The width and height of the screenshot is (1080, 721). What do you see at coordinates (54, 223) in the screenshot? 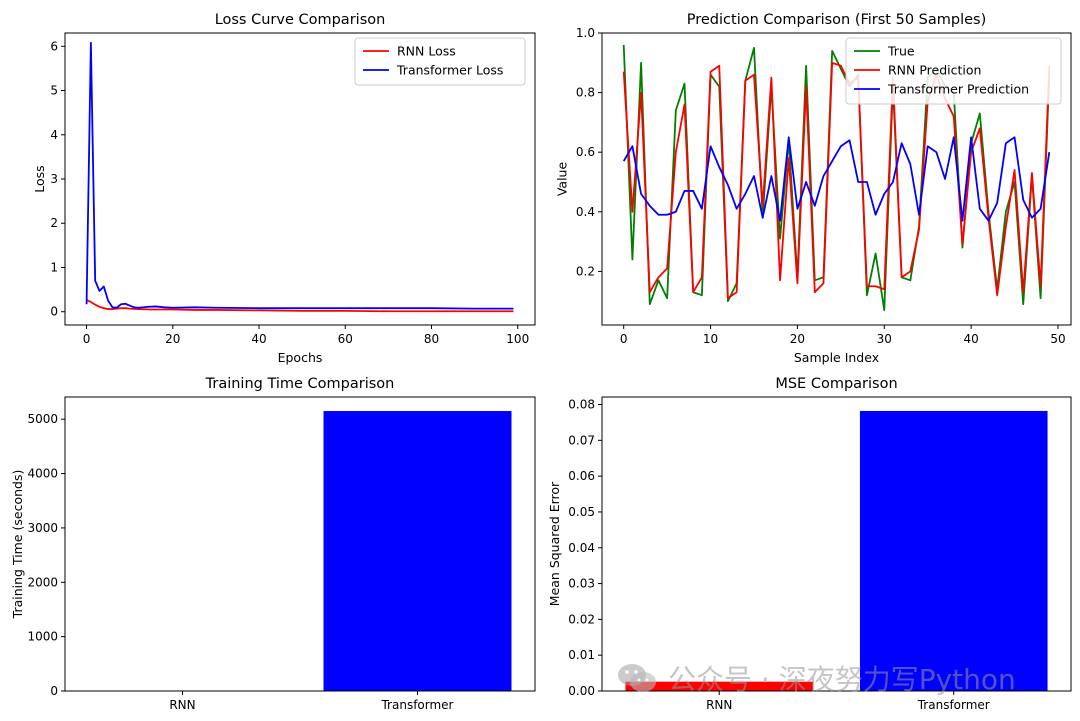
I see `y-tick-label: 2` at bounding box center [54, 223].